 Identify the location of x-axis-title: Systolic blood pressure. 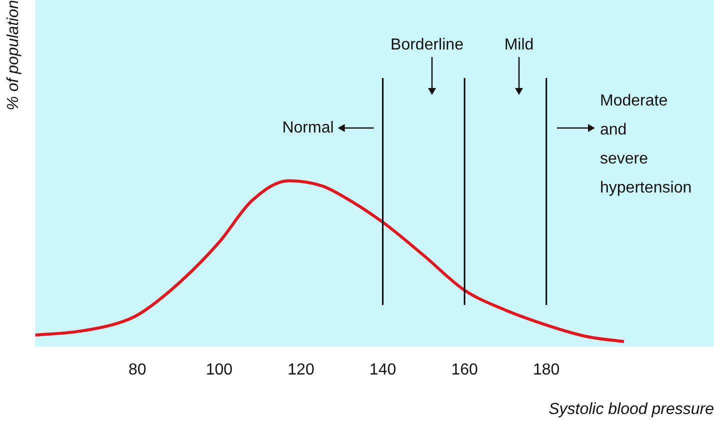
(631, 409).